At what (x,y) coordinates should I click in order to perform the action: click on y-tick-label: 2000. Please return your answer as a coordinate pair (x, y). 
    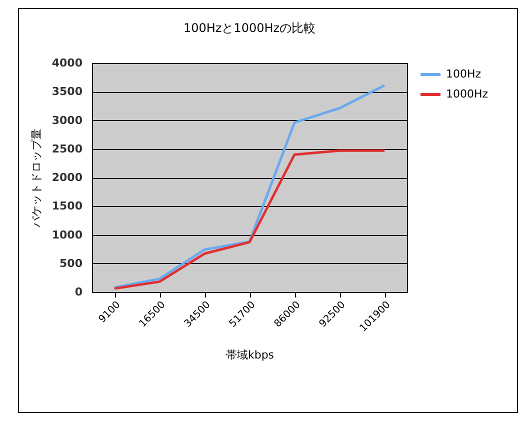
    Looking at the image, I should click on (67, 177).